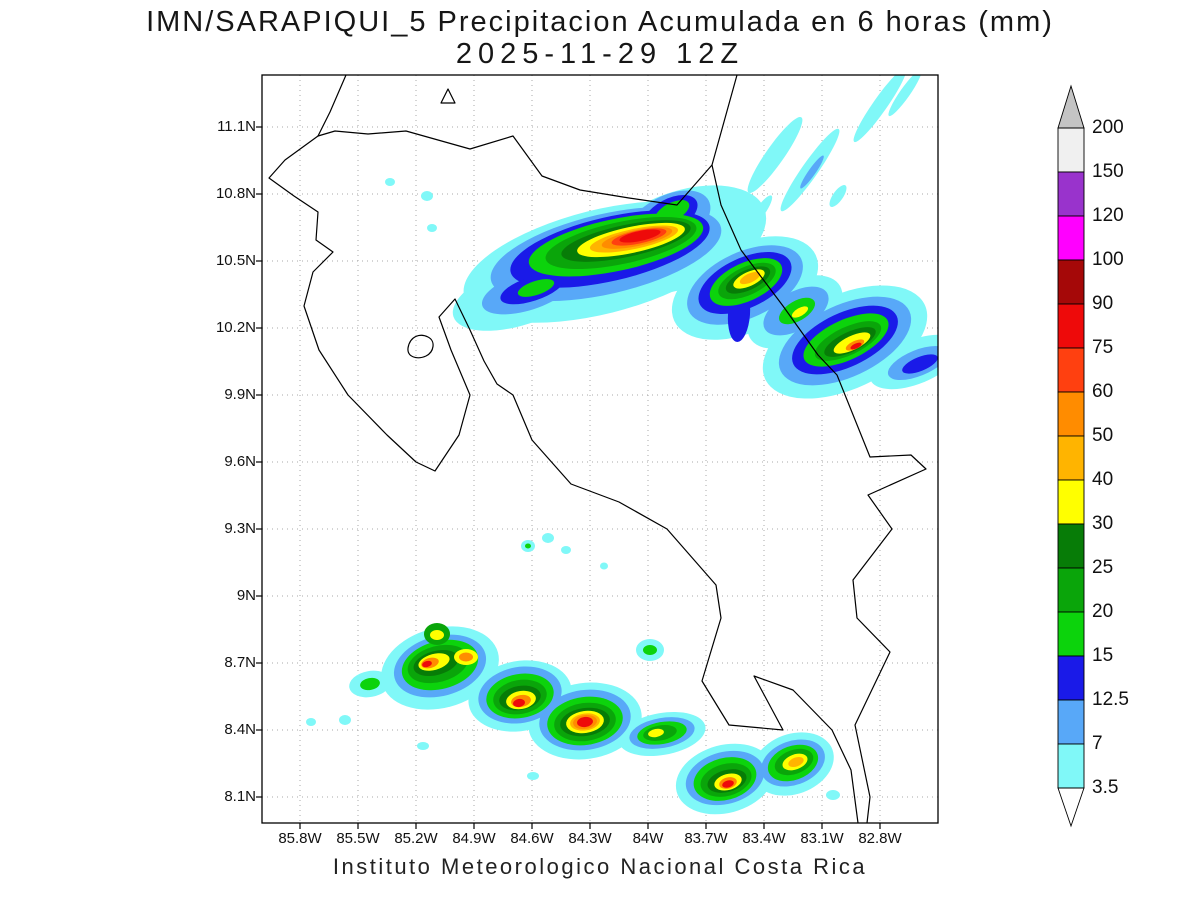  What do you see at coordinates (1105, 787) in the screenshot?
I see `colorbar-label: 3.5` at bounding box center [1105, 787].